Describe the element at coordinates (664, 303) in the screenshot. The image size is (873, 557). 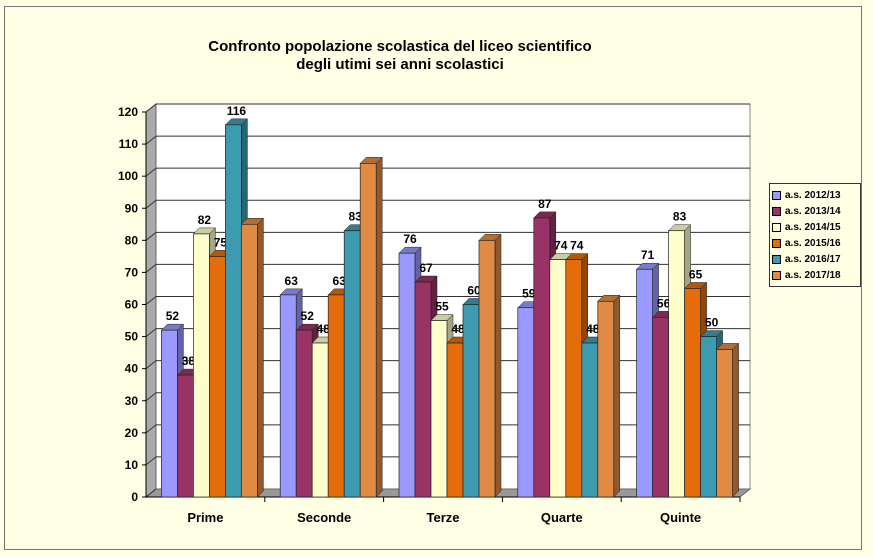
I see `data-label: 56` at that location.